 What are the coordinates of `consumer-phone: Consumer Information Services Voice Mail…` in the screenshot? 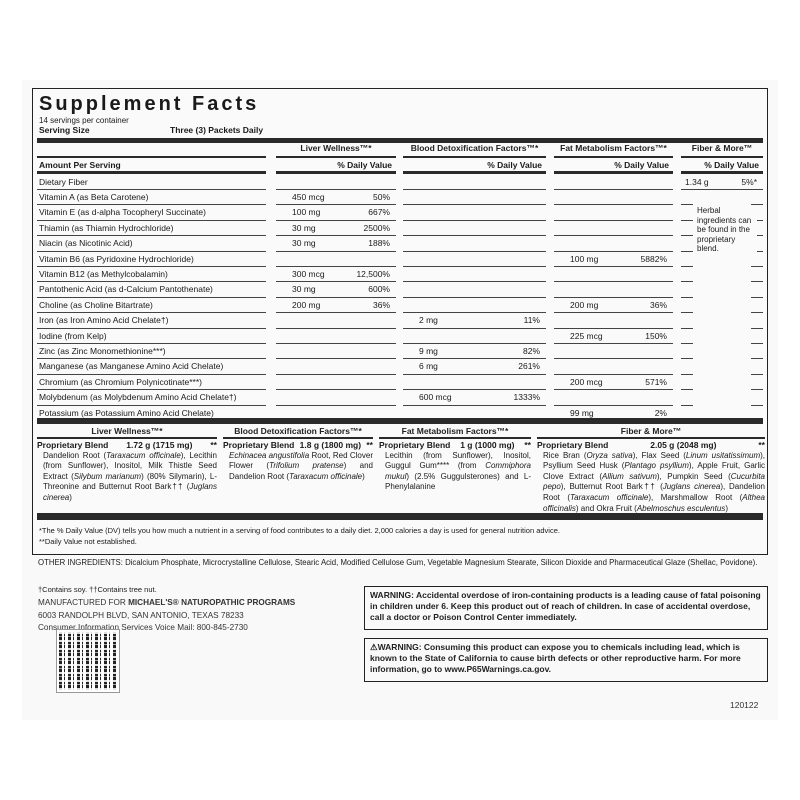 It's located at (143, 627).